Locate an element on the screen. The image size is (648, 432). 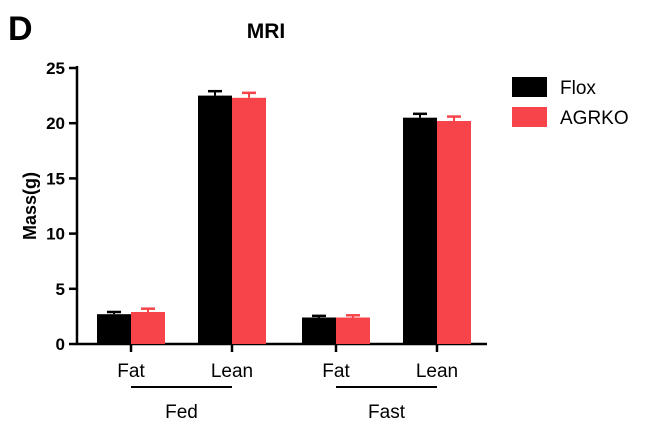
panel-letter: D is located at coordinates (20, 29).